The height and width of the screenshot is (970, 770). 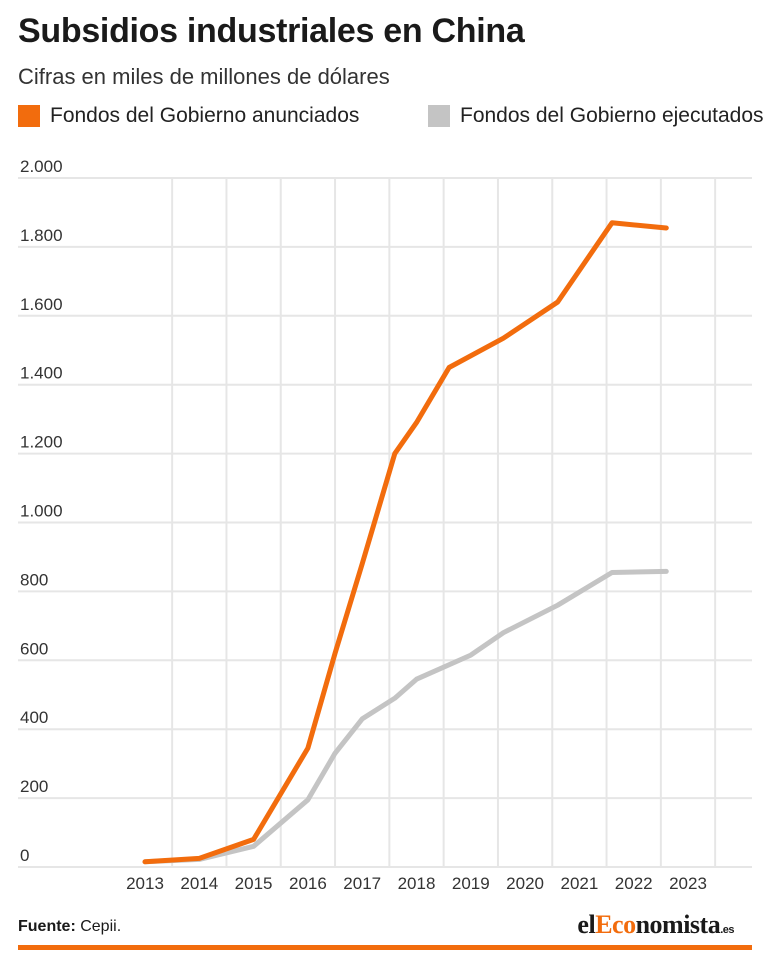 What do you see at coordinates (615, 924) in the screenshot?
I see `brand-accent: Eco` at bounding box center [615, 924].